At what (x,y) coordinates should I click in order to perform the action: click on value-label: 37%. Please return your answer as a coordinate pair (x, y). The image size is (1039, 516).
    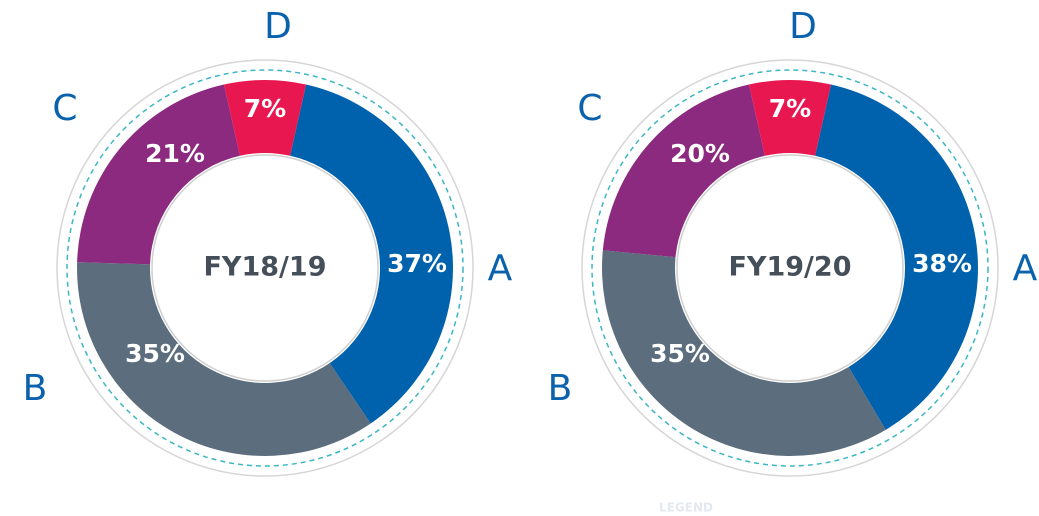
    Looking at the image, I should click on (417, 263).